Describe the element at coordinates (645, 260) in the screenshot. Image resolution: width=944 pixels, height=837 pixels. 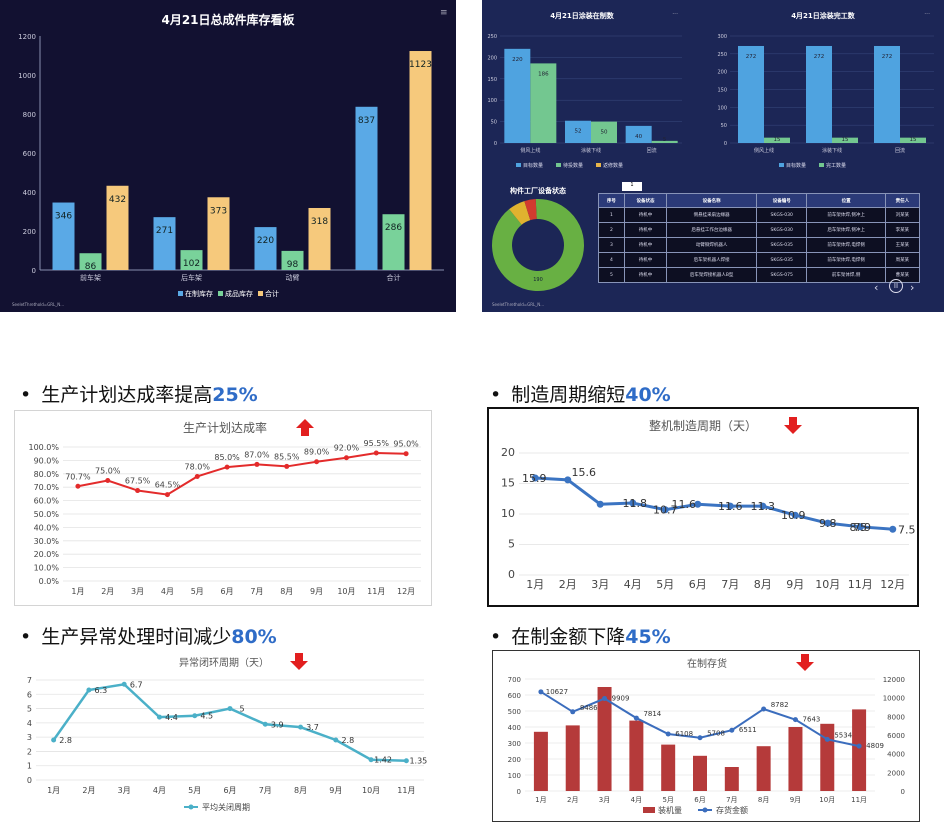
I see `table-cell: 待机中` at that location.